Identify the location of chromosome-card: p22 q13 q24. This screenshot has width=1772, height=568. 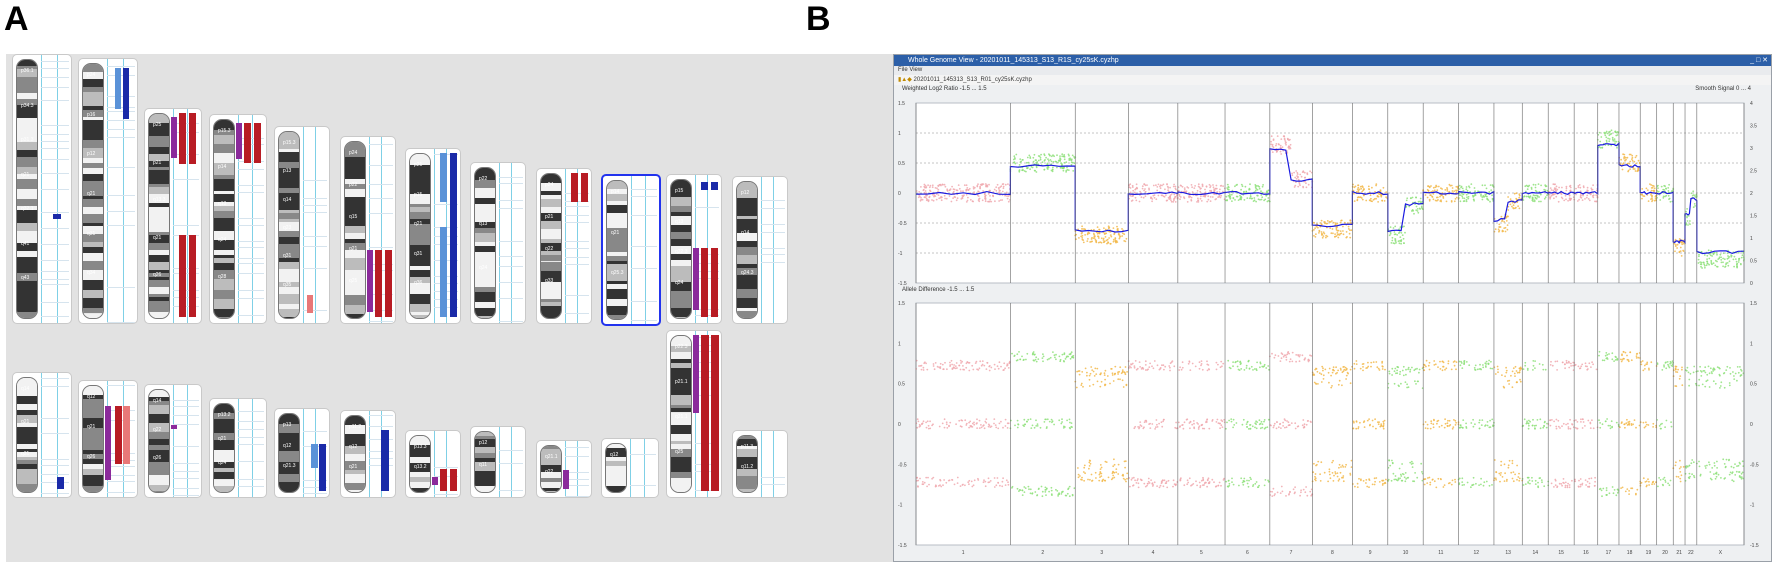
(498, 243).